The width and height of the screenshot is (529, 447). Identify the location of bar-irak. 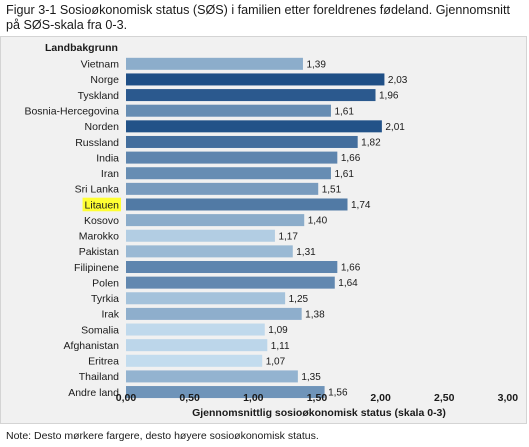
(214, 313).